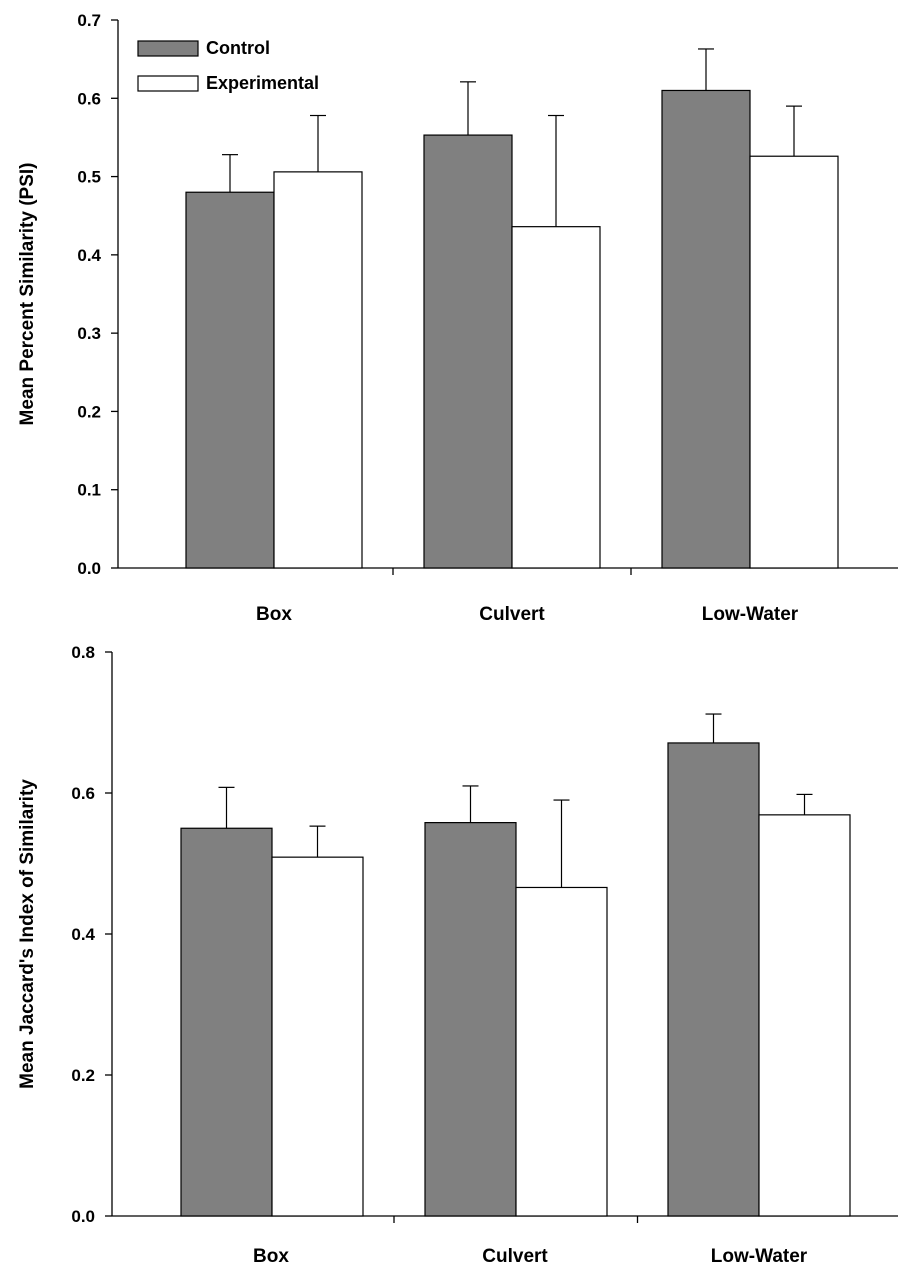  I want to click on y-axis-label: Mean Percent Similarity (PSI), so click(27, 294).